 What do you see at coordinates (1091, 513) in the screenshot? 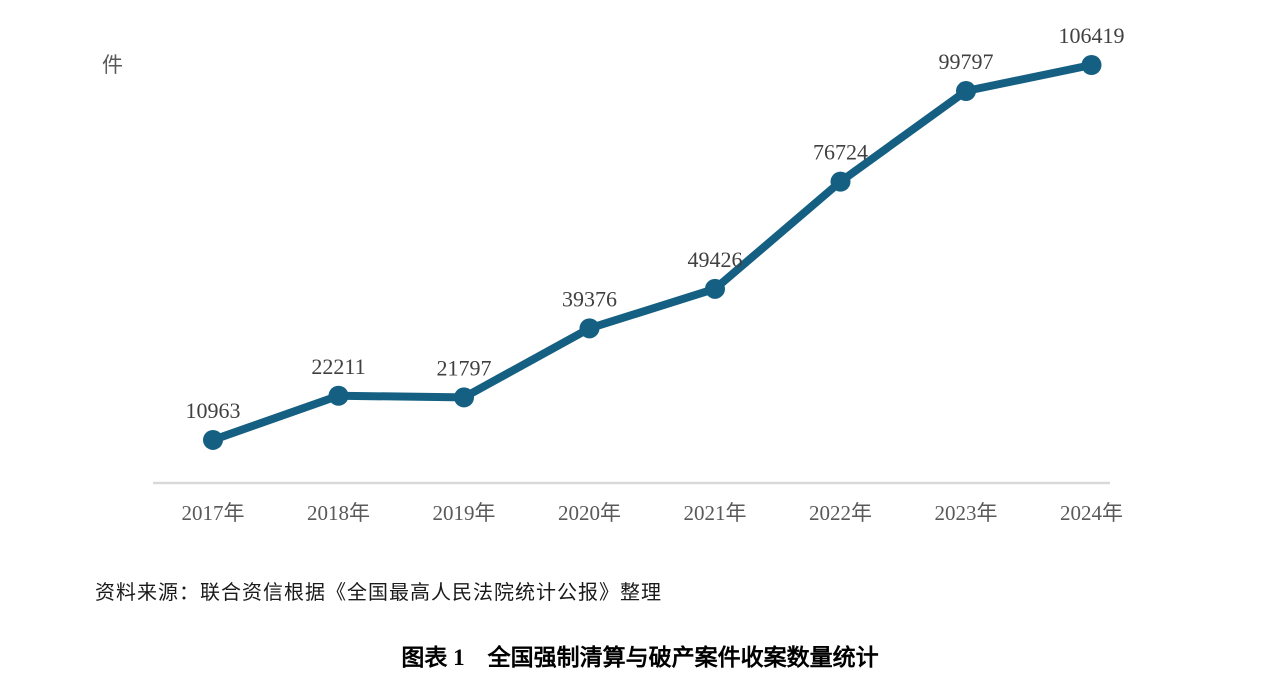
I see `x-tick-label: 2024年` at bounding box center [1091, 513].